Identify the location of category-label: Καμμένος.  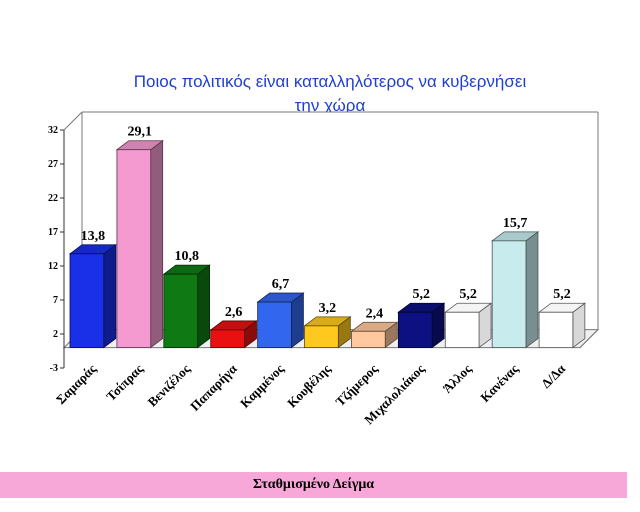
(262, 386).